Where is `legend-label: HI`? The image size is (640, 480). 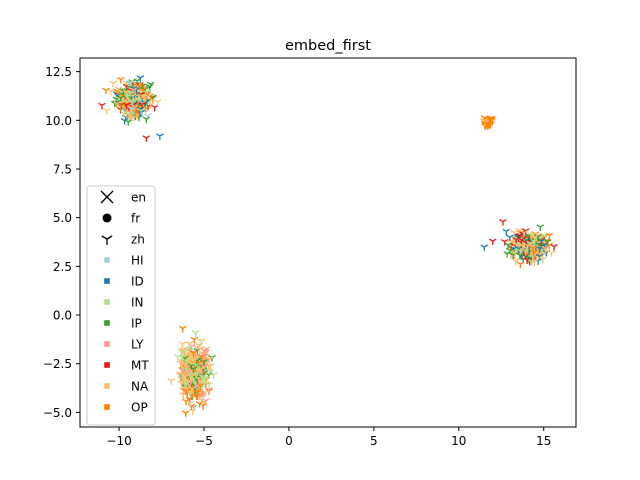 legend-label: HI is located at coordinates (137, 261).